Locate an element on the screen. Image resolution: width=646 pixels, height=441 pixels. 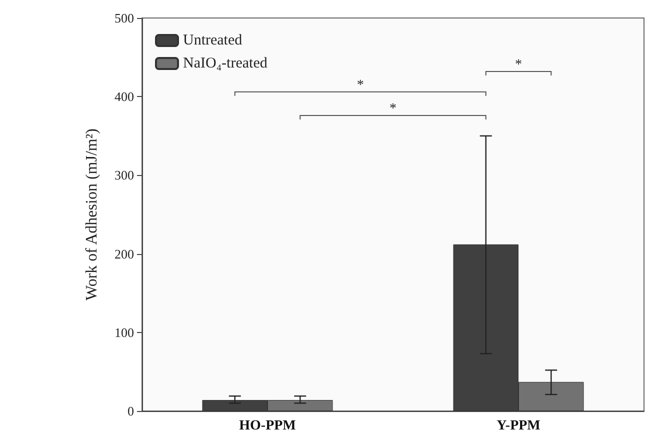
y-tick-label: 100 is located at coordinates (124, 332).